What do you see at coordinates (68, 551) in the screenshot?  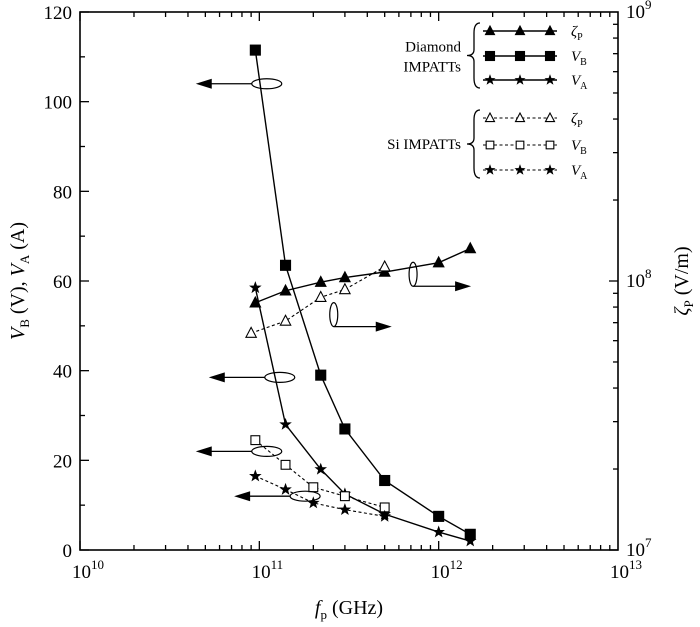 I see `y-left-tick-label: 0` at bounding box center [68, 551].